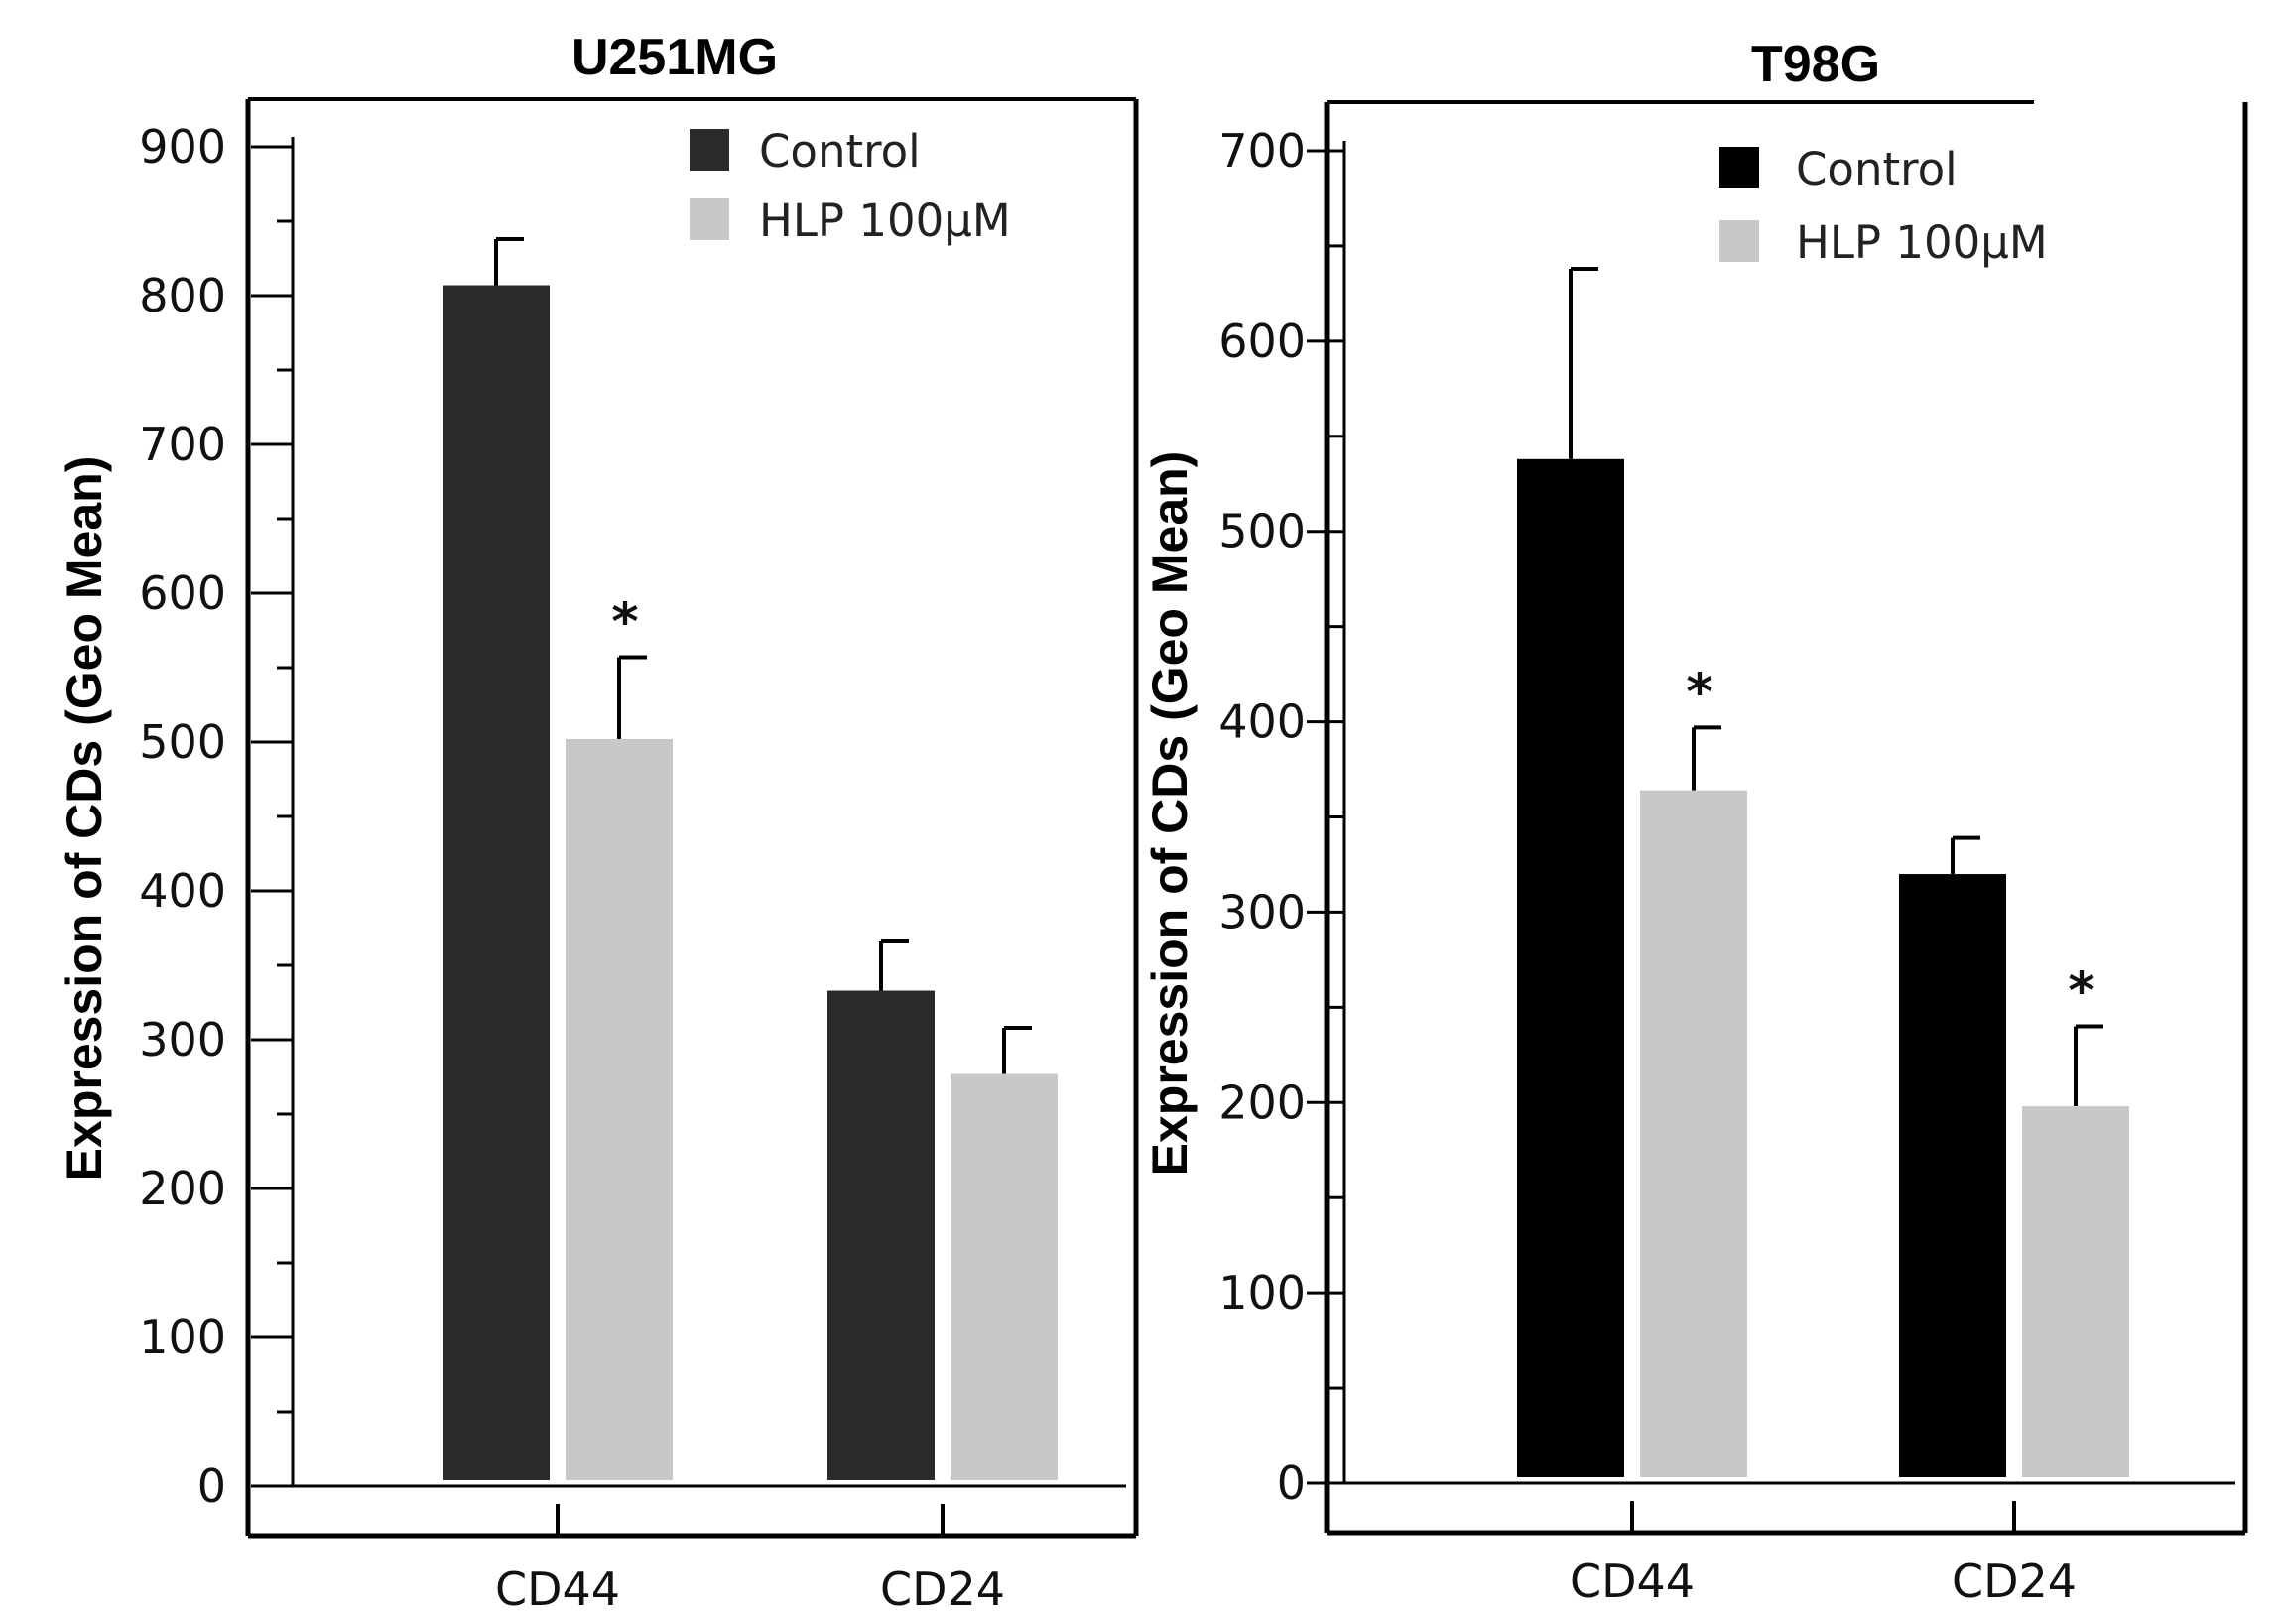 This screenshot has height=1624, width=2282. Describe the element at coordinates (182, 147) in the screenshot. I see `y-tick-label: 900` at that location.